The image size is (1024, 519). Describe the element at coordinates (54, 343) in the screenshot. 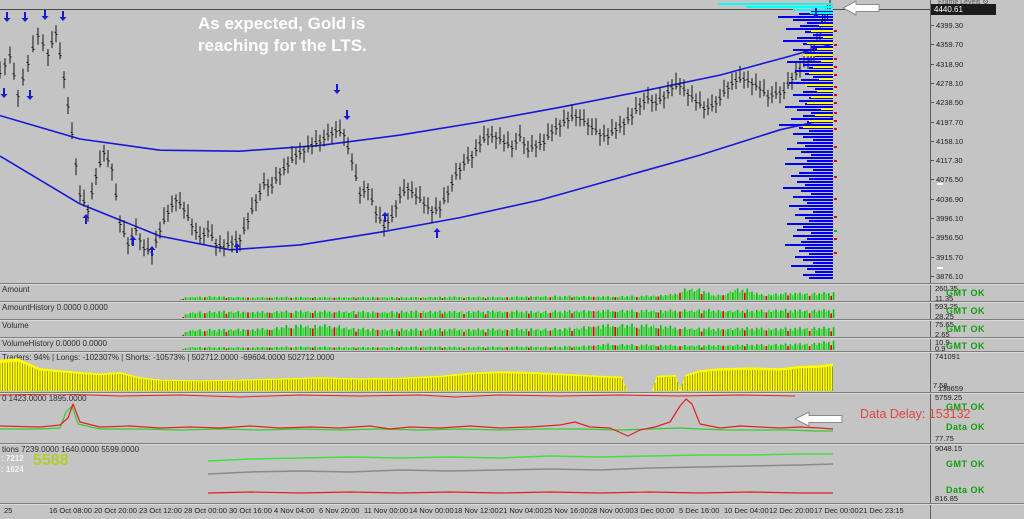

I see `indicator-label-volume-history: VolumeHistory 0.0000 0.0000` at that location.